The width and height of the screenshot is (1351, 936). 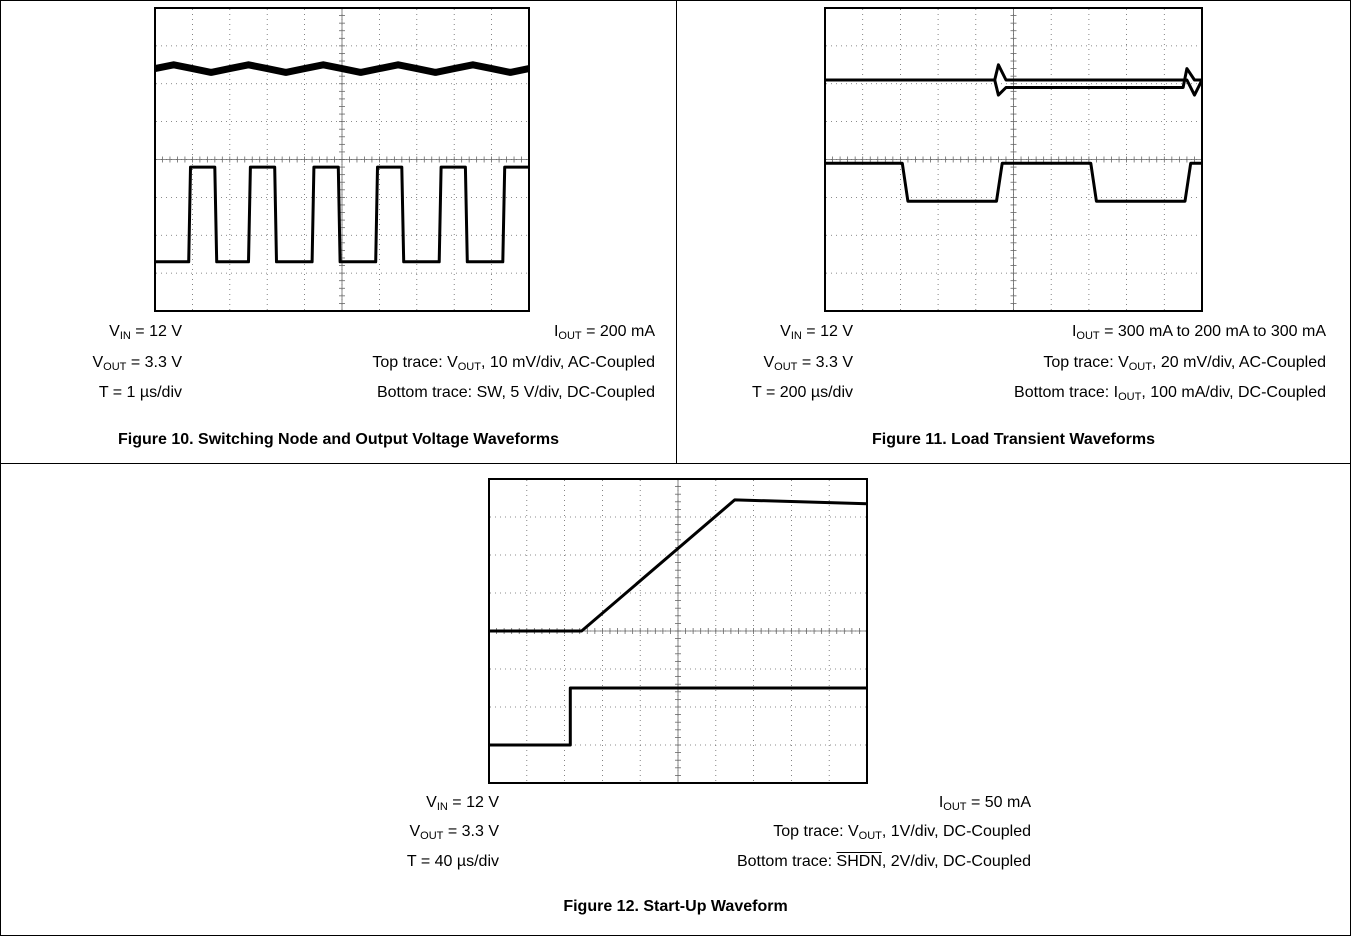 What do you see at coordinates (462, 803) in the screenshot?
I see `figure-12-vin-label: VIN = 12 V` at bounding box center [462, 803].